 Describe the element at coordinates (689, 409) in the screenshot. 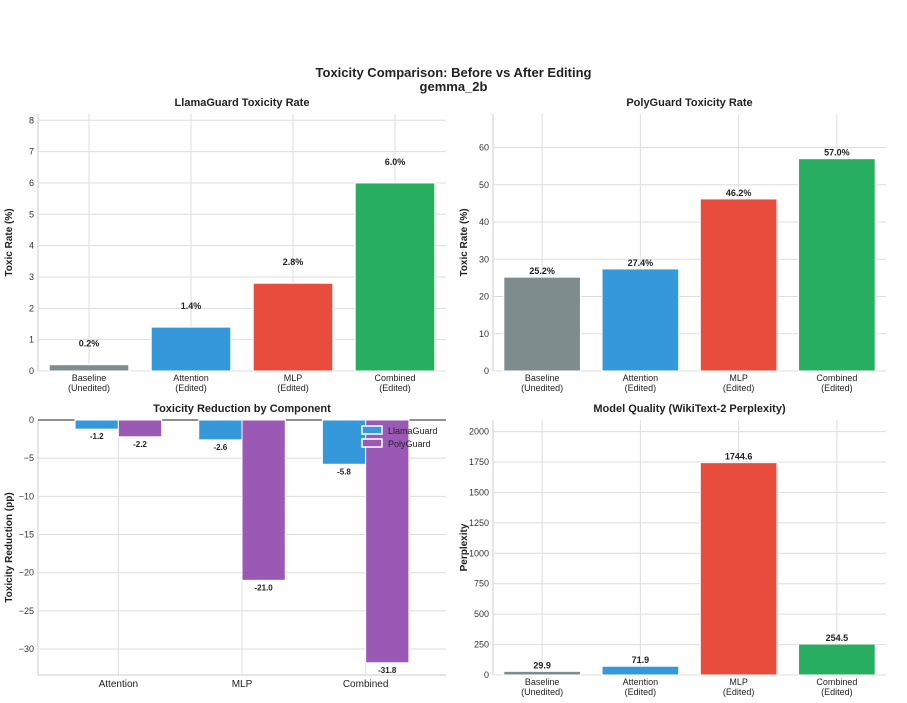

I see `chart-title: Model Quality (WikiText-2 Perplexity)` at that location.